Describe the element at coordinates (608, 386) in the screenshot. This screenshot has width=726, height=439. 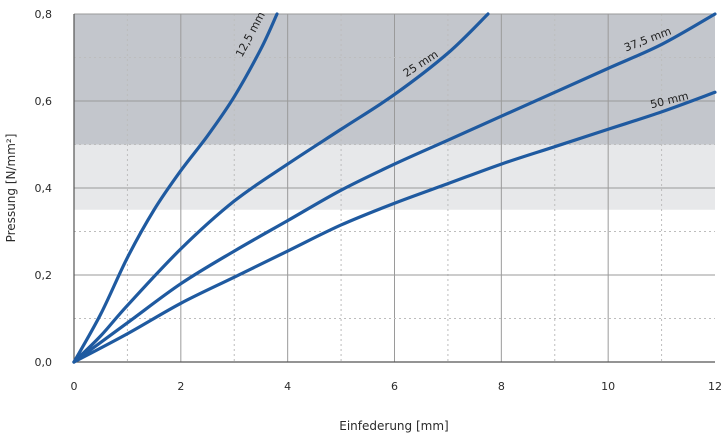
I see `x-tick-label: 10` at that location.